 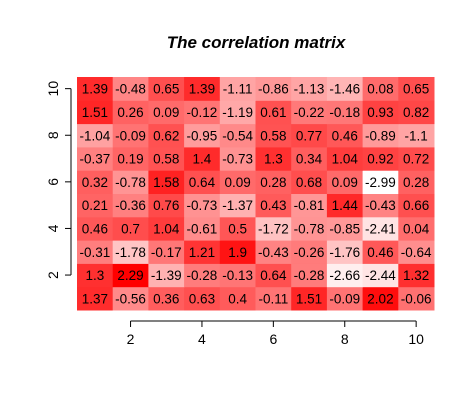 I want to click on cell-value-label-r4-c10: 0.04, so click(x=416, y=228).